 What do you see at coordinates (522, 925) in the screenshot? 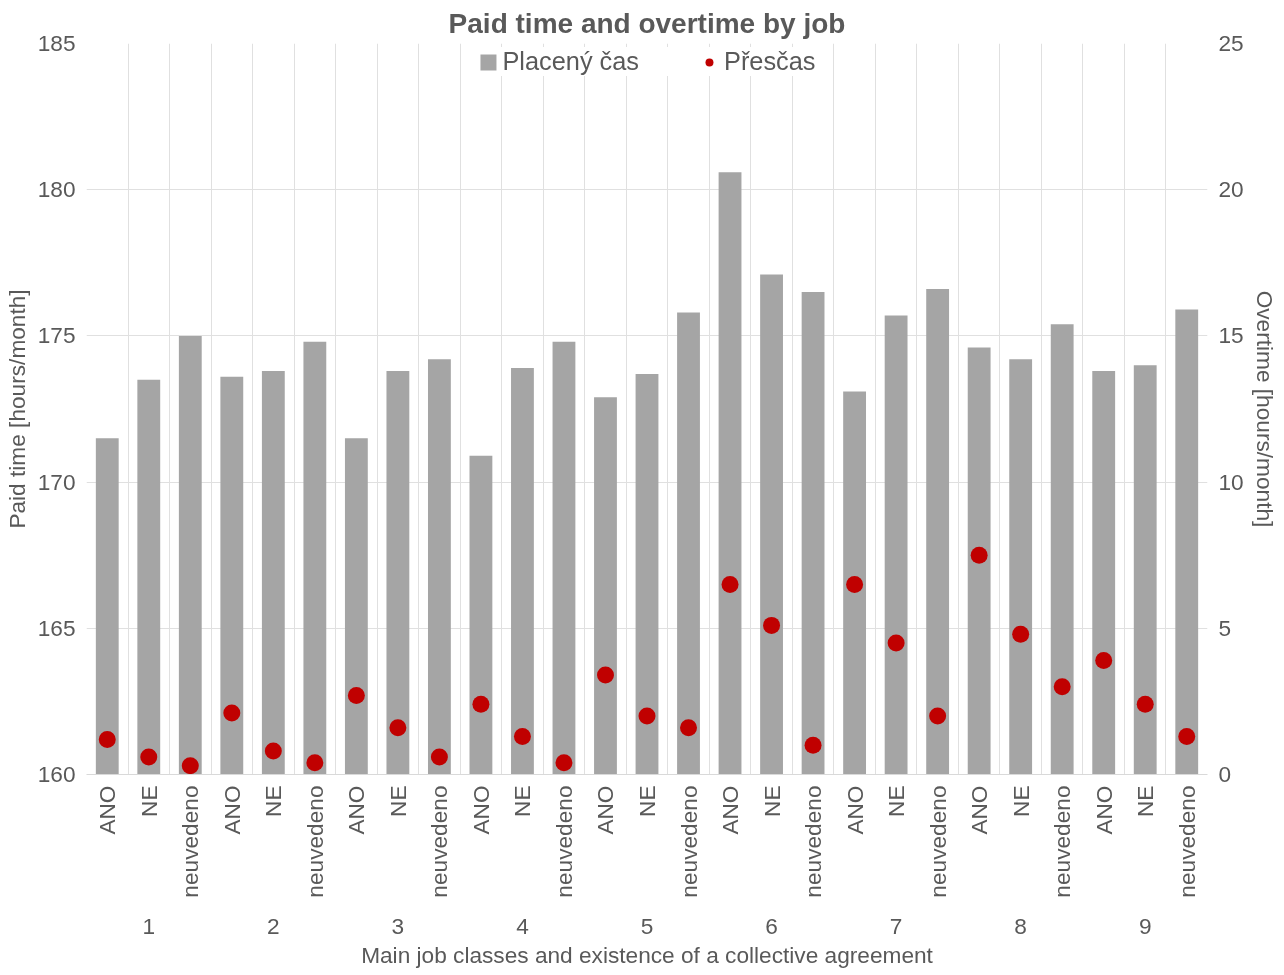
I see `text: 4` at bounding box center [522, 925].